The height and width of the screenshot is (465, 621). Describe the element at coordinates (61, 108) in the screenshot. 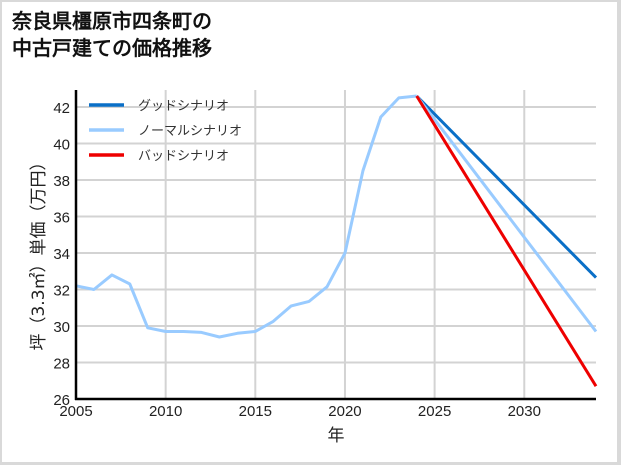

I see `y-tick-label: 42` at that location.